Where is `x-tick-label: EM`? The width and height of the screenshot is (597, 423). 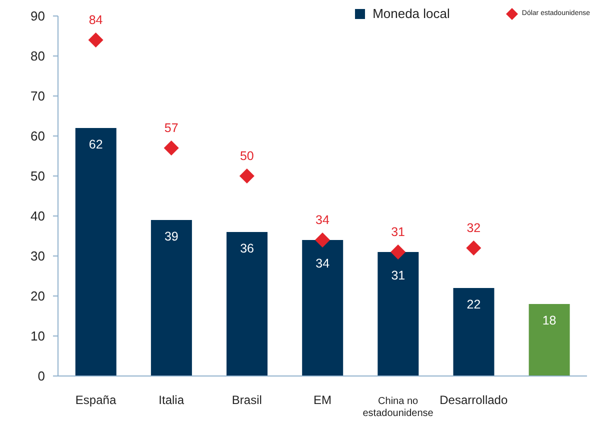 x-tick-label: EM is located at coordinates (323, 400).